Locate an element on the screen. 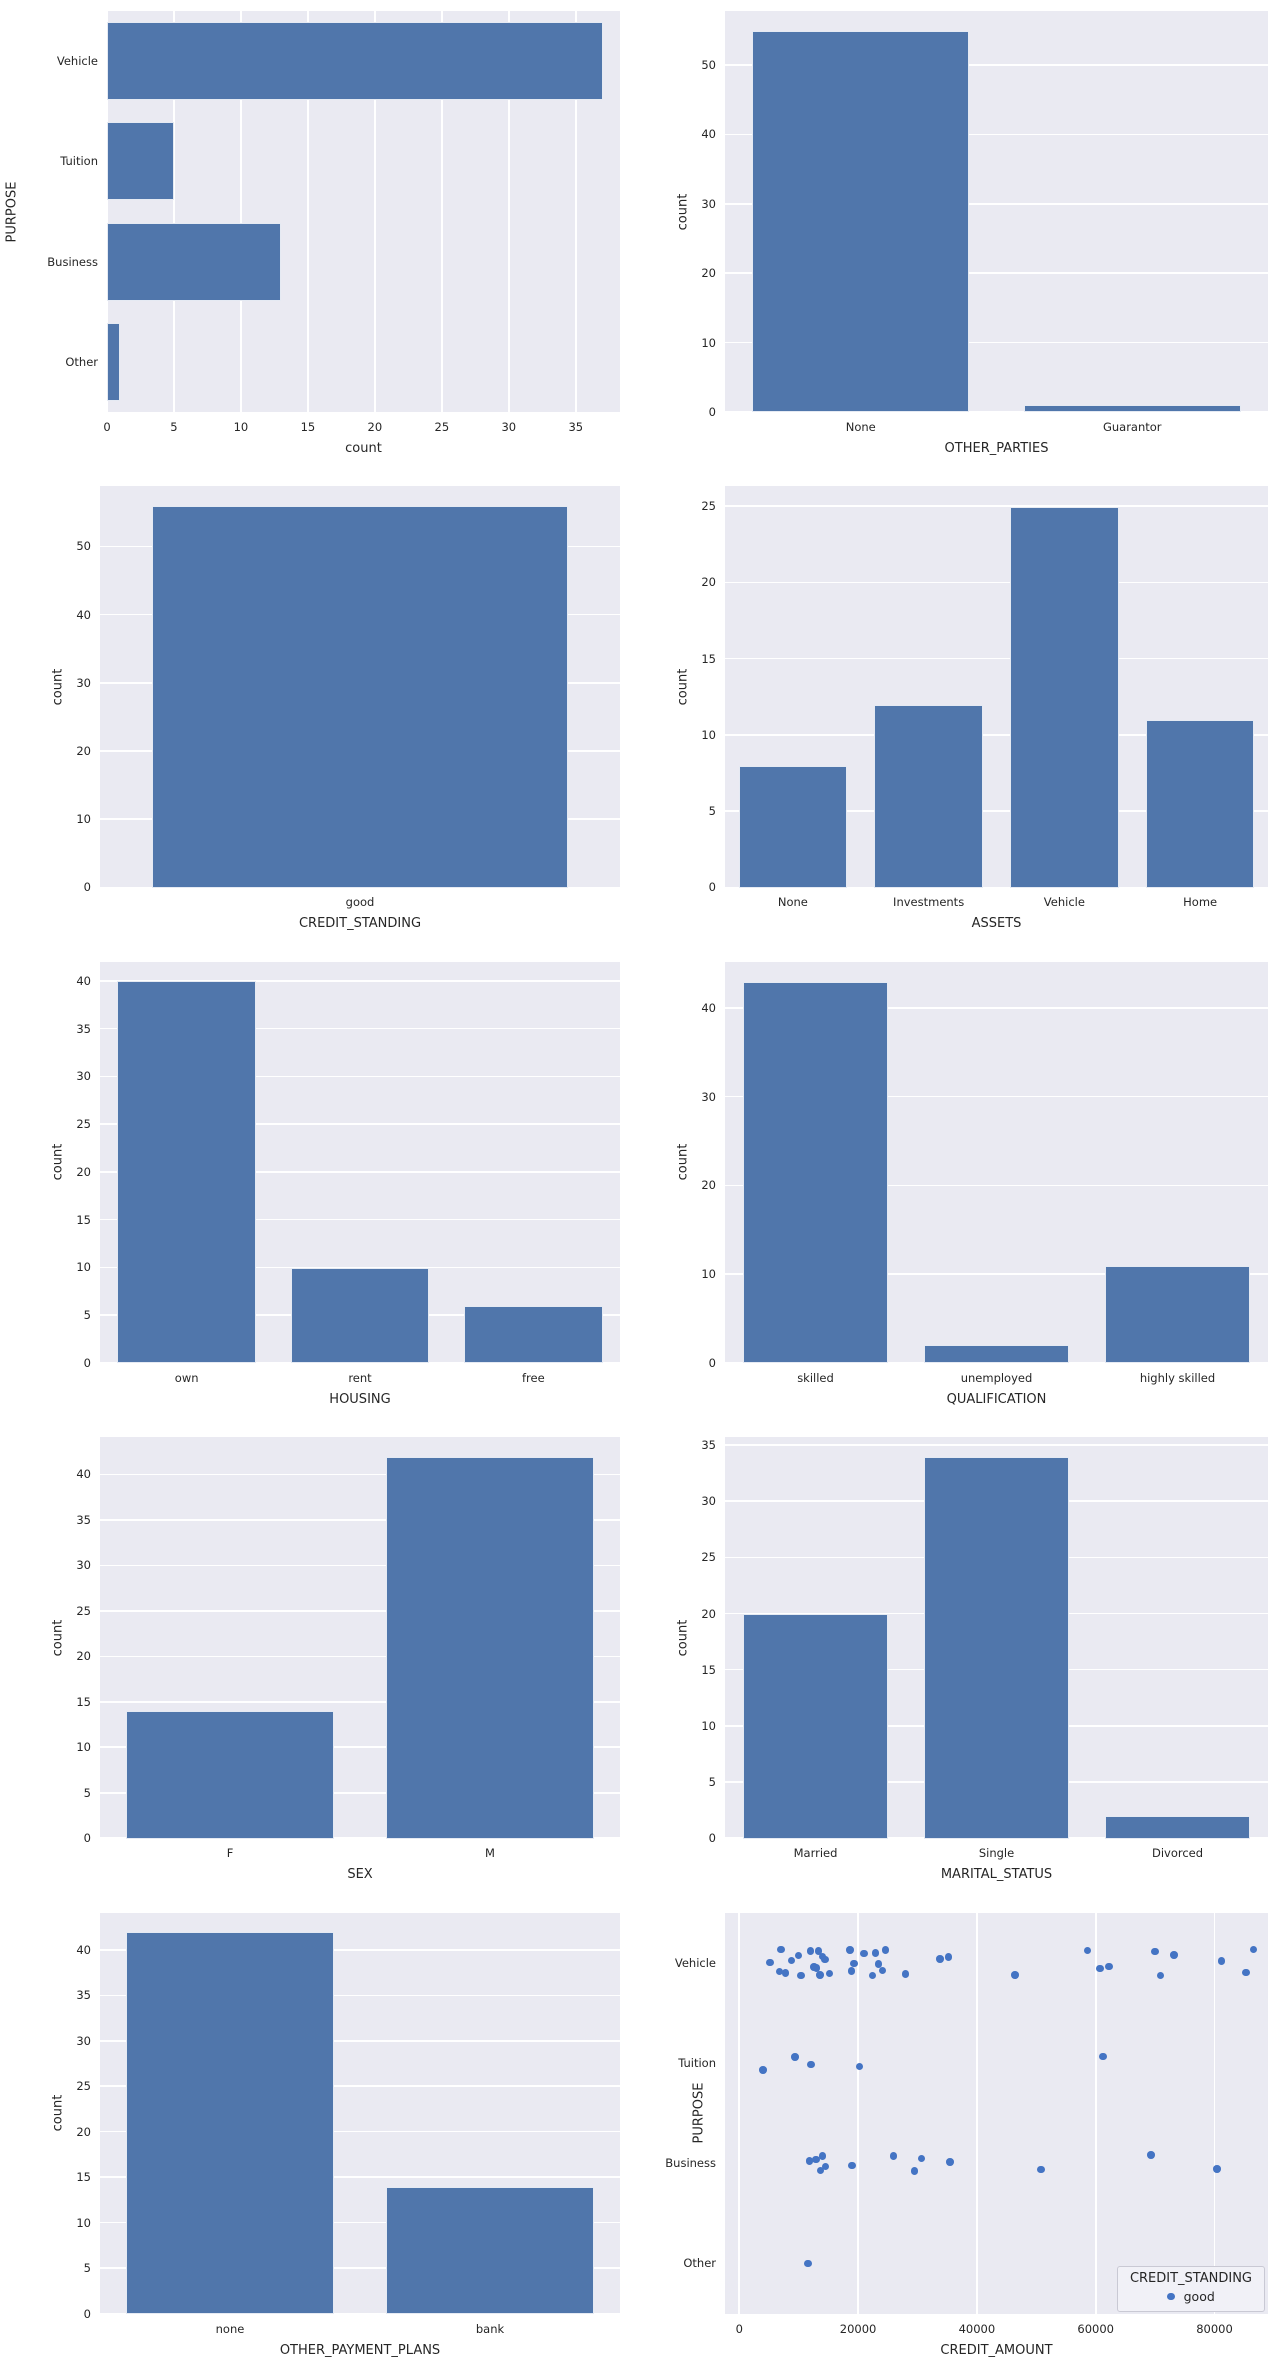 The image size is (1278, 2377). plot-area: CREDIT_STANDING good is located at coordinates (996, 2113).